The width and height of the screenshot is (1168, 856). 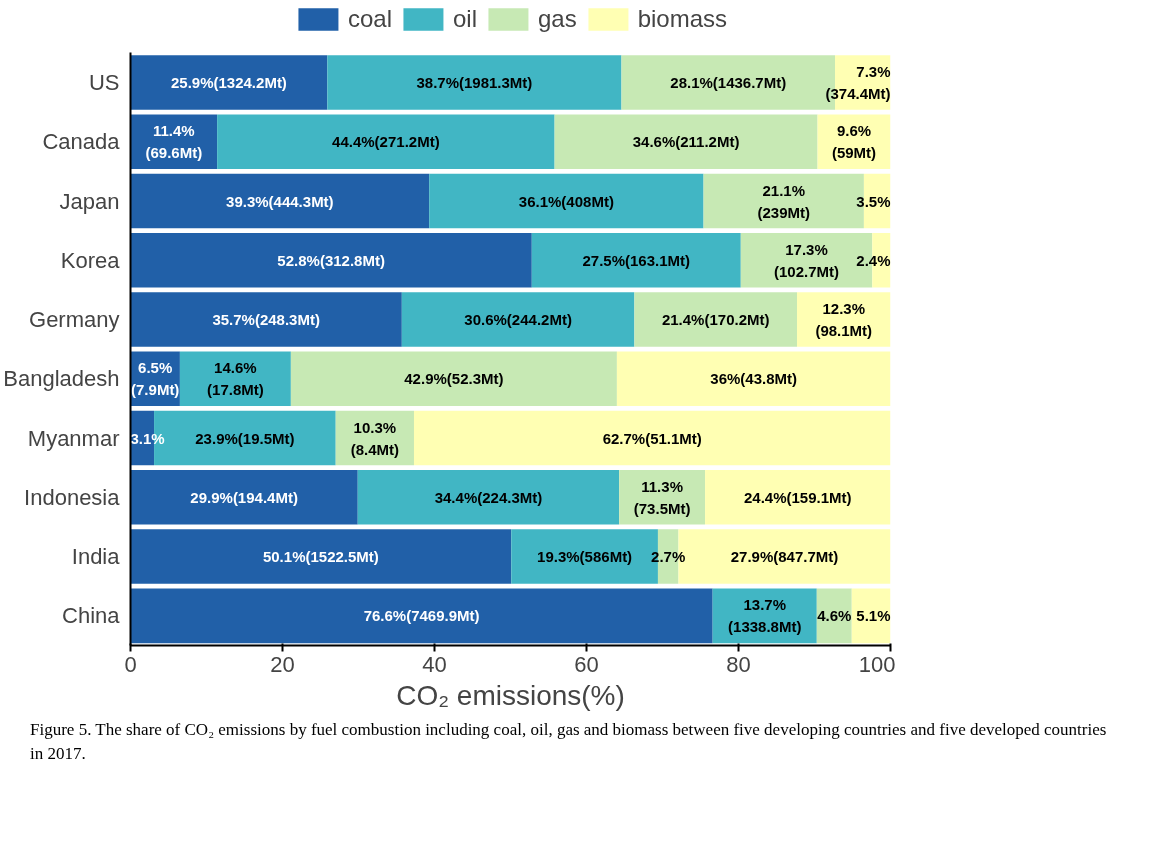 I want to click on data-label: 34.4%(224.3Mt), so click(x=488, y=497).